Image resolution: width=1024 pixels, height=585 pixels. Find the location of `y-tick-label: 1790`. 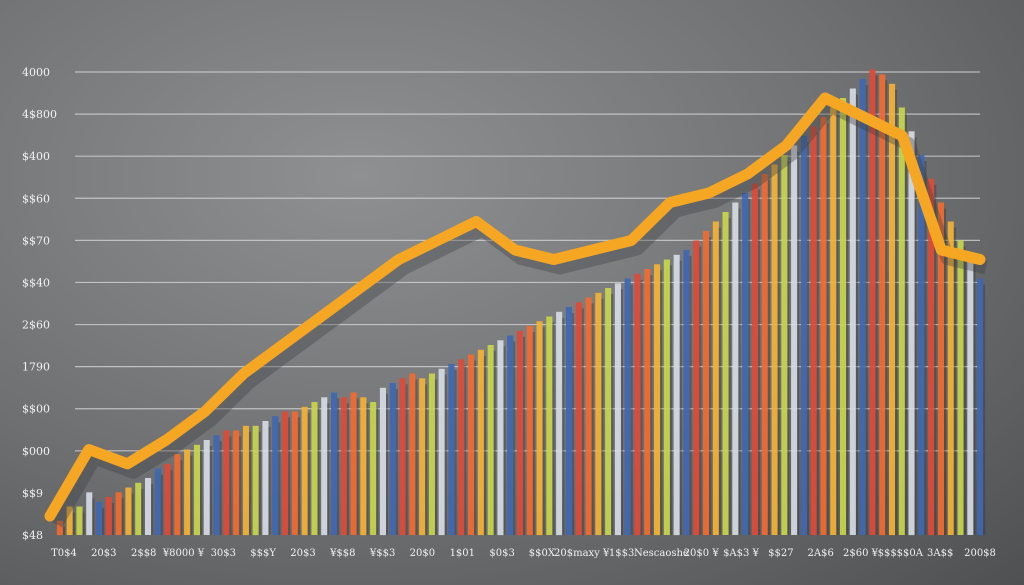

y-tick-label: 1790 is located at coordinates (36, 367).